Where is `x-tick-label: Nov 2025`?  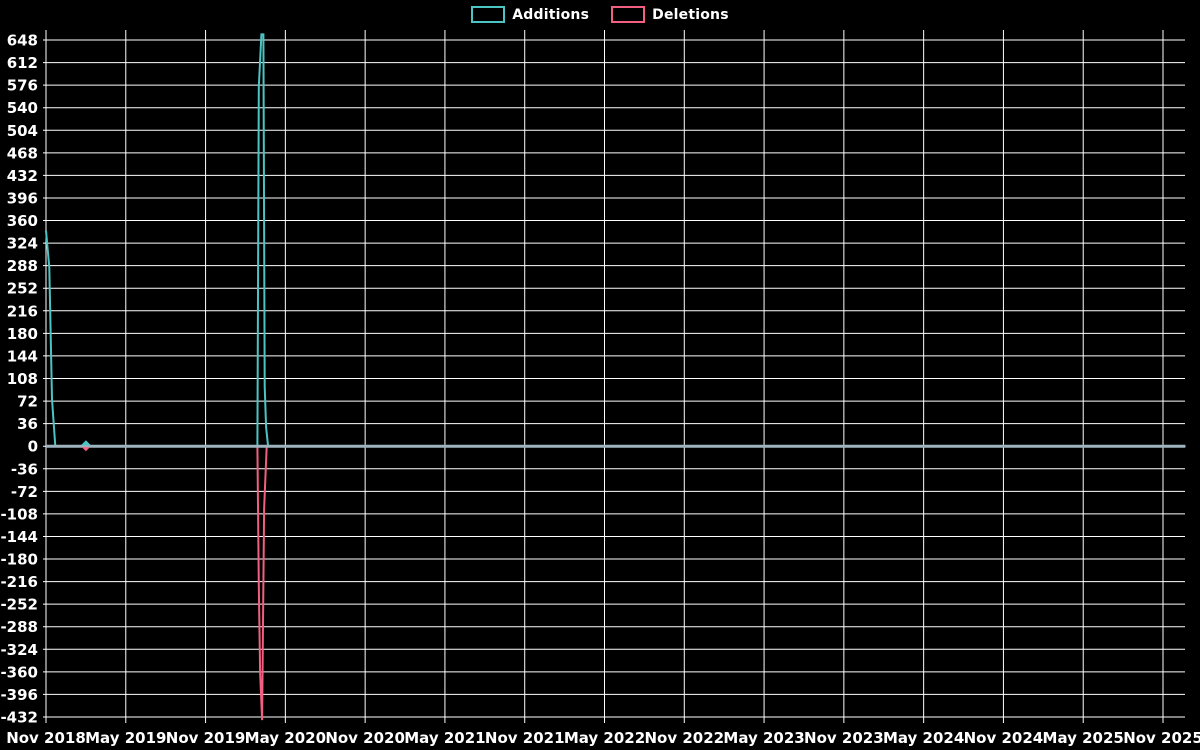
x-tick-label: Nov 2025 is located at coordinates (1161, 738).